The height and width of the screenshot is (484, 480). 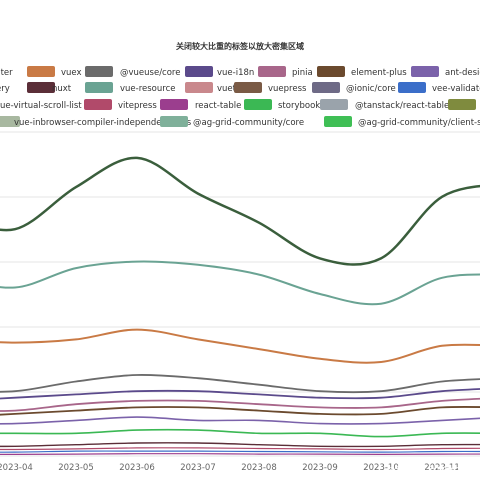 What do you see at coordinates (248, 123) in the screenshot?
I see `legend-label: @ag-grid-community/core` at bounding box center [248, 123].